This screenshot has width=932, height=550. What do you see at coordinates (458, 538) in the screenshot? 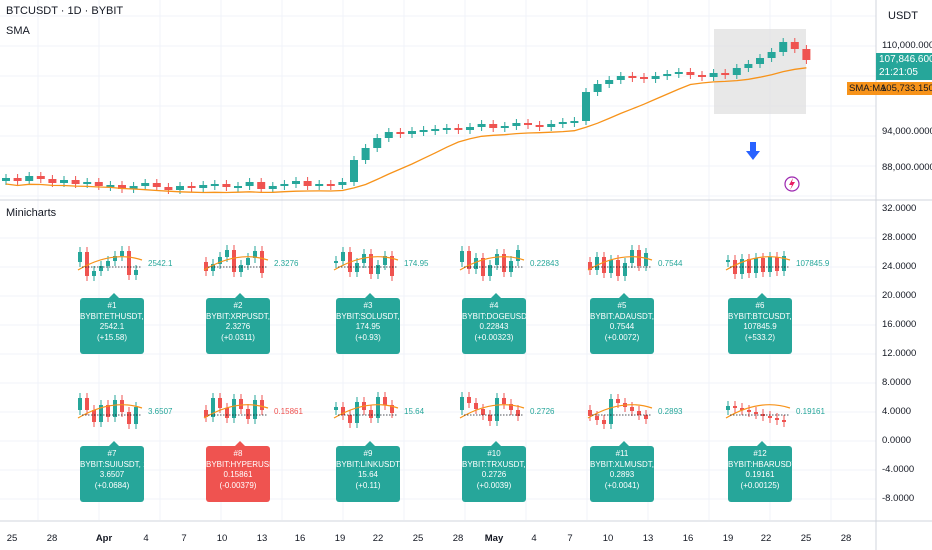
I see `time-tick: 28` at bounding box center [458, 538].